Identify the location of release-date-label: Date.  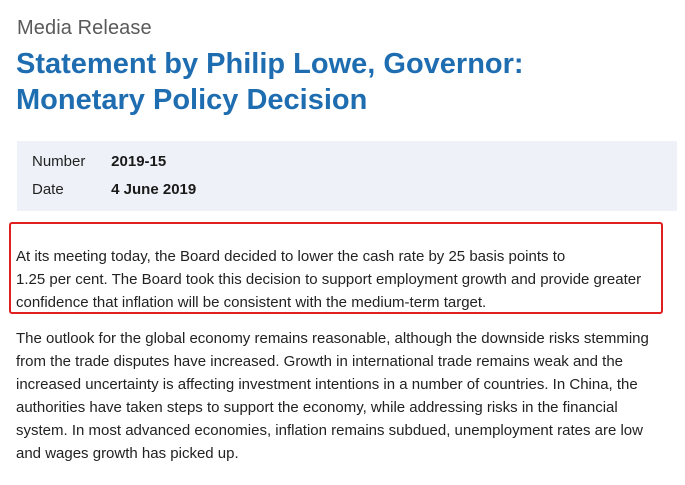
(48, 189).